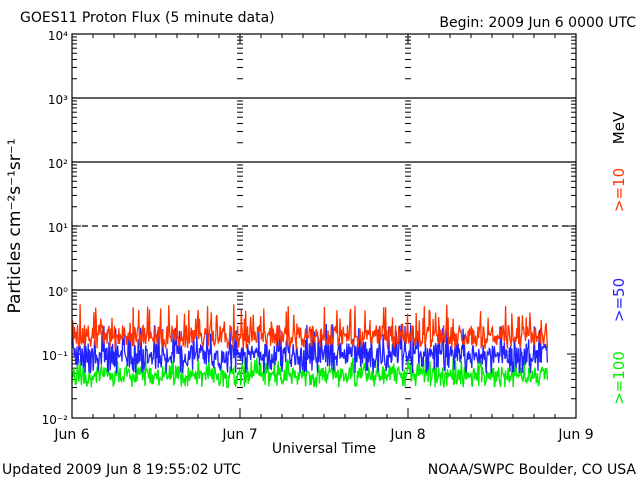  Describe the element at coordinates (55, 420) in the screenshot. I see `y-tick-label: 10⁻²` at that location.